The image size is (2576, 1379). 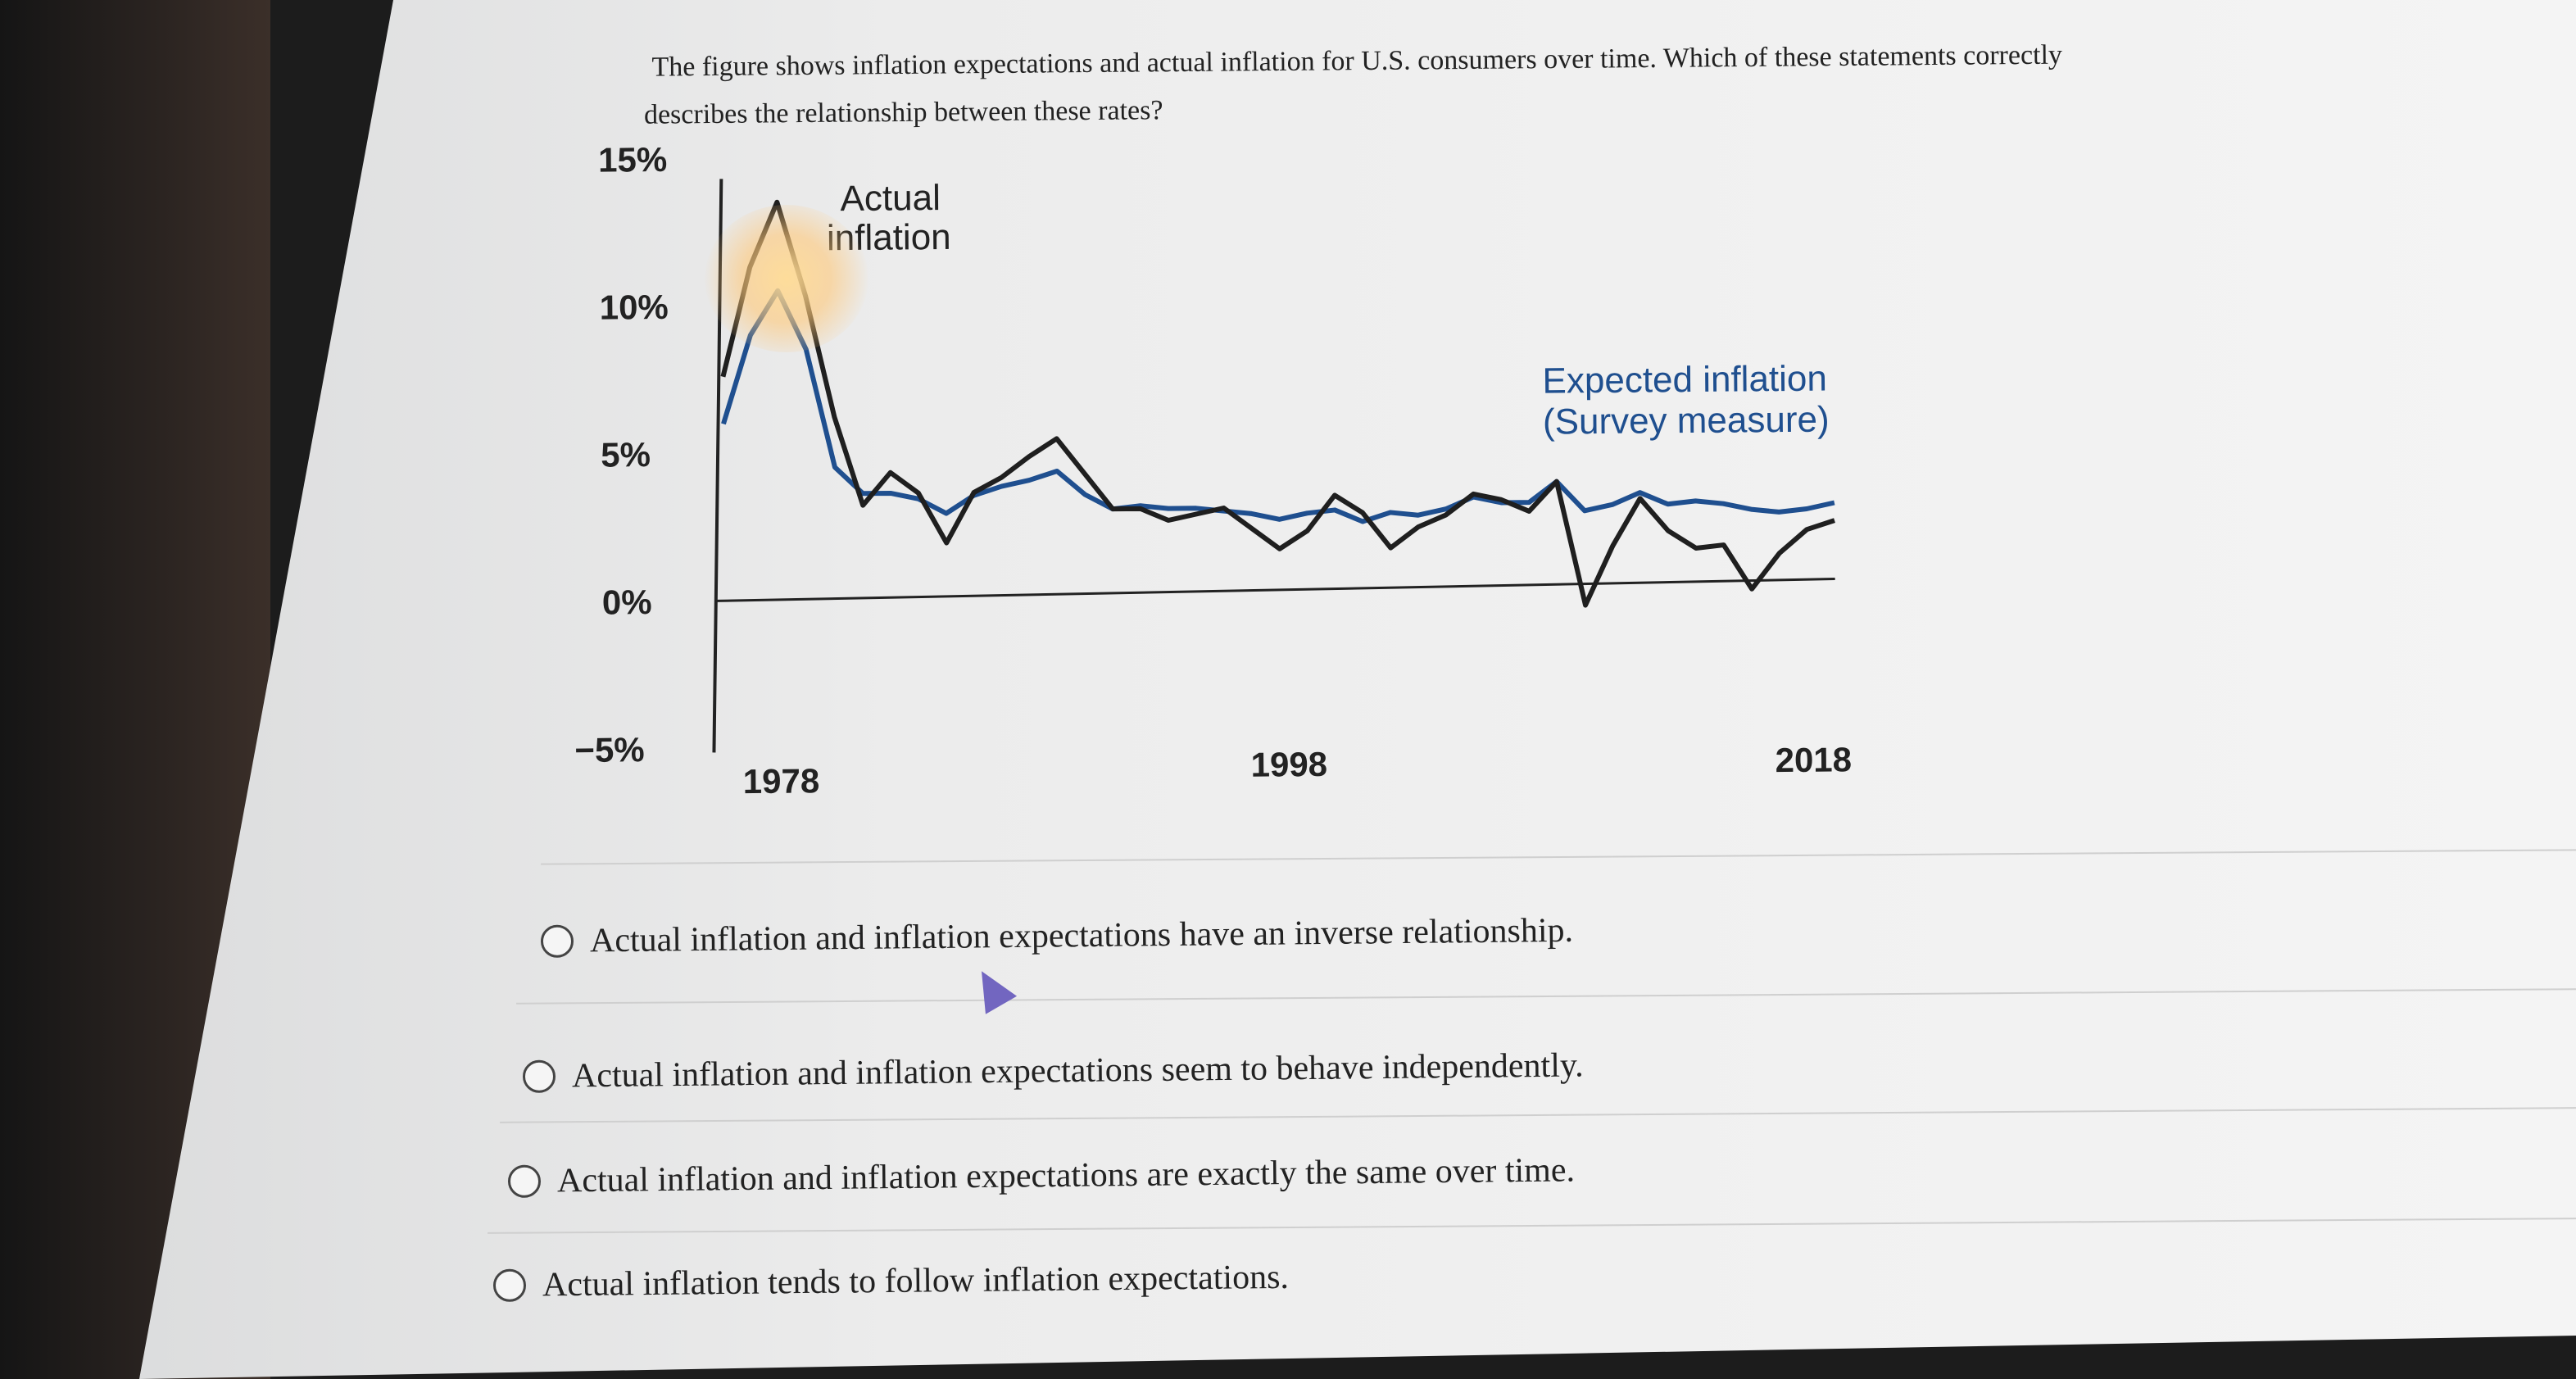 What do you see at coordinates (1686, 421) in the screenshot?
I see `expected-inflation-label-line2: (Survey measure)` at bounding box center [1686, 421].